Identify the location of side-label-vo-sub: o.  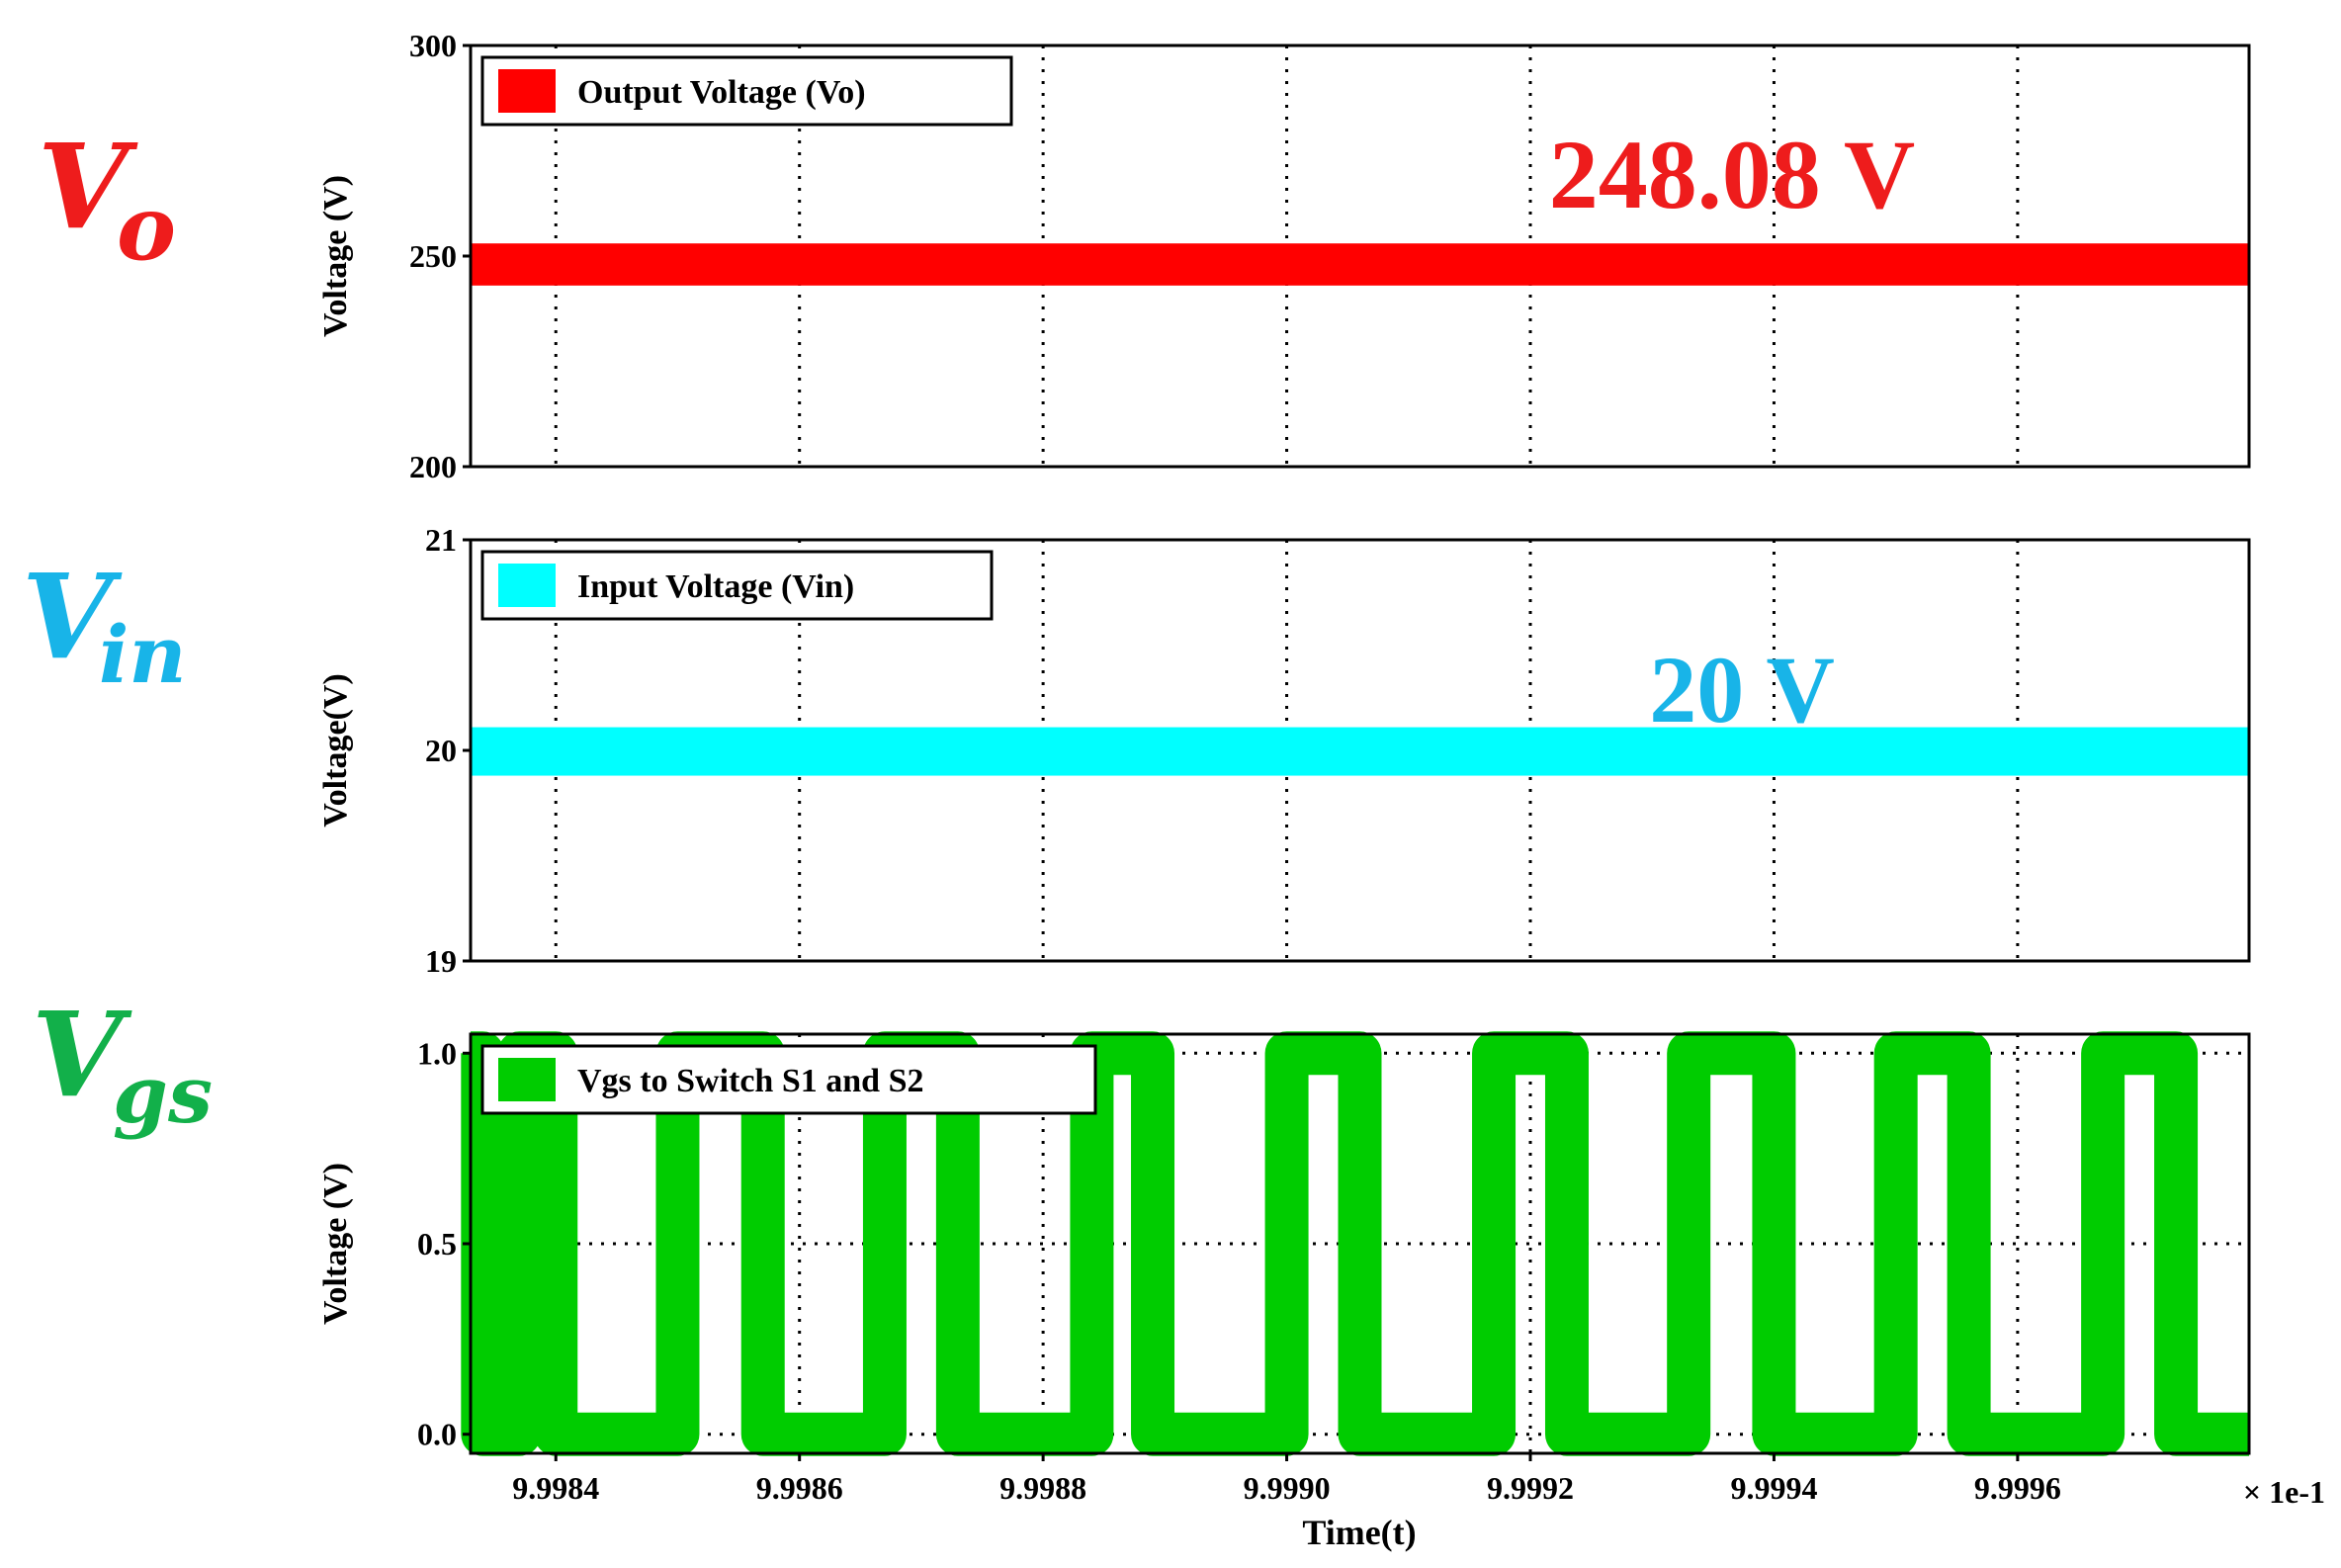
(146, 228).